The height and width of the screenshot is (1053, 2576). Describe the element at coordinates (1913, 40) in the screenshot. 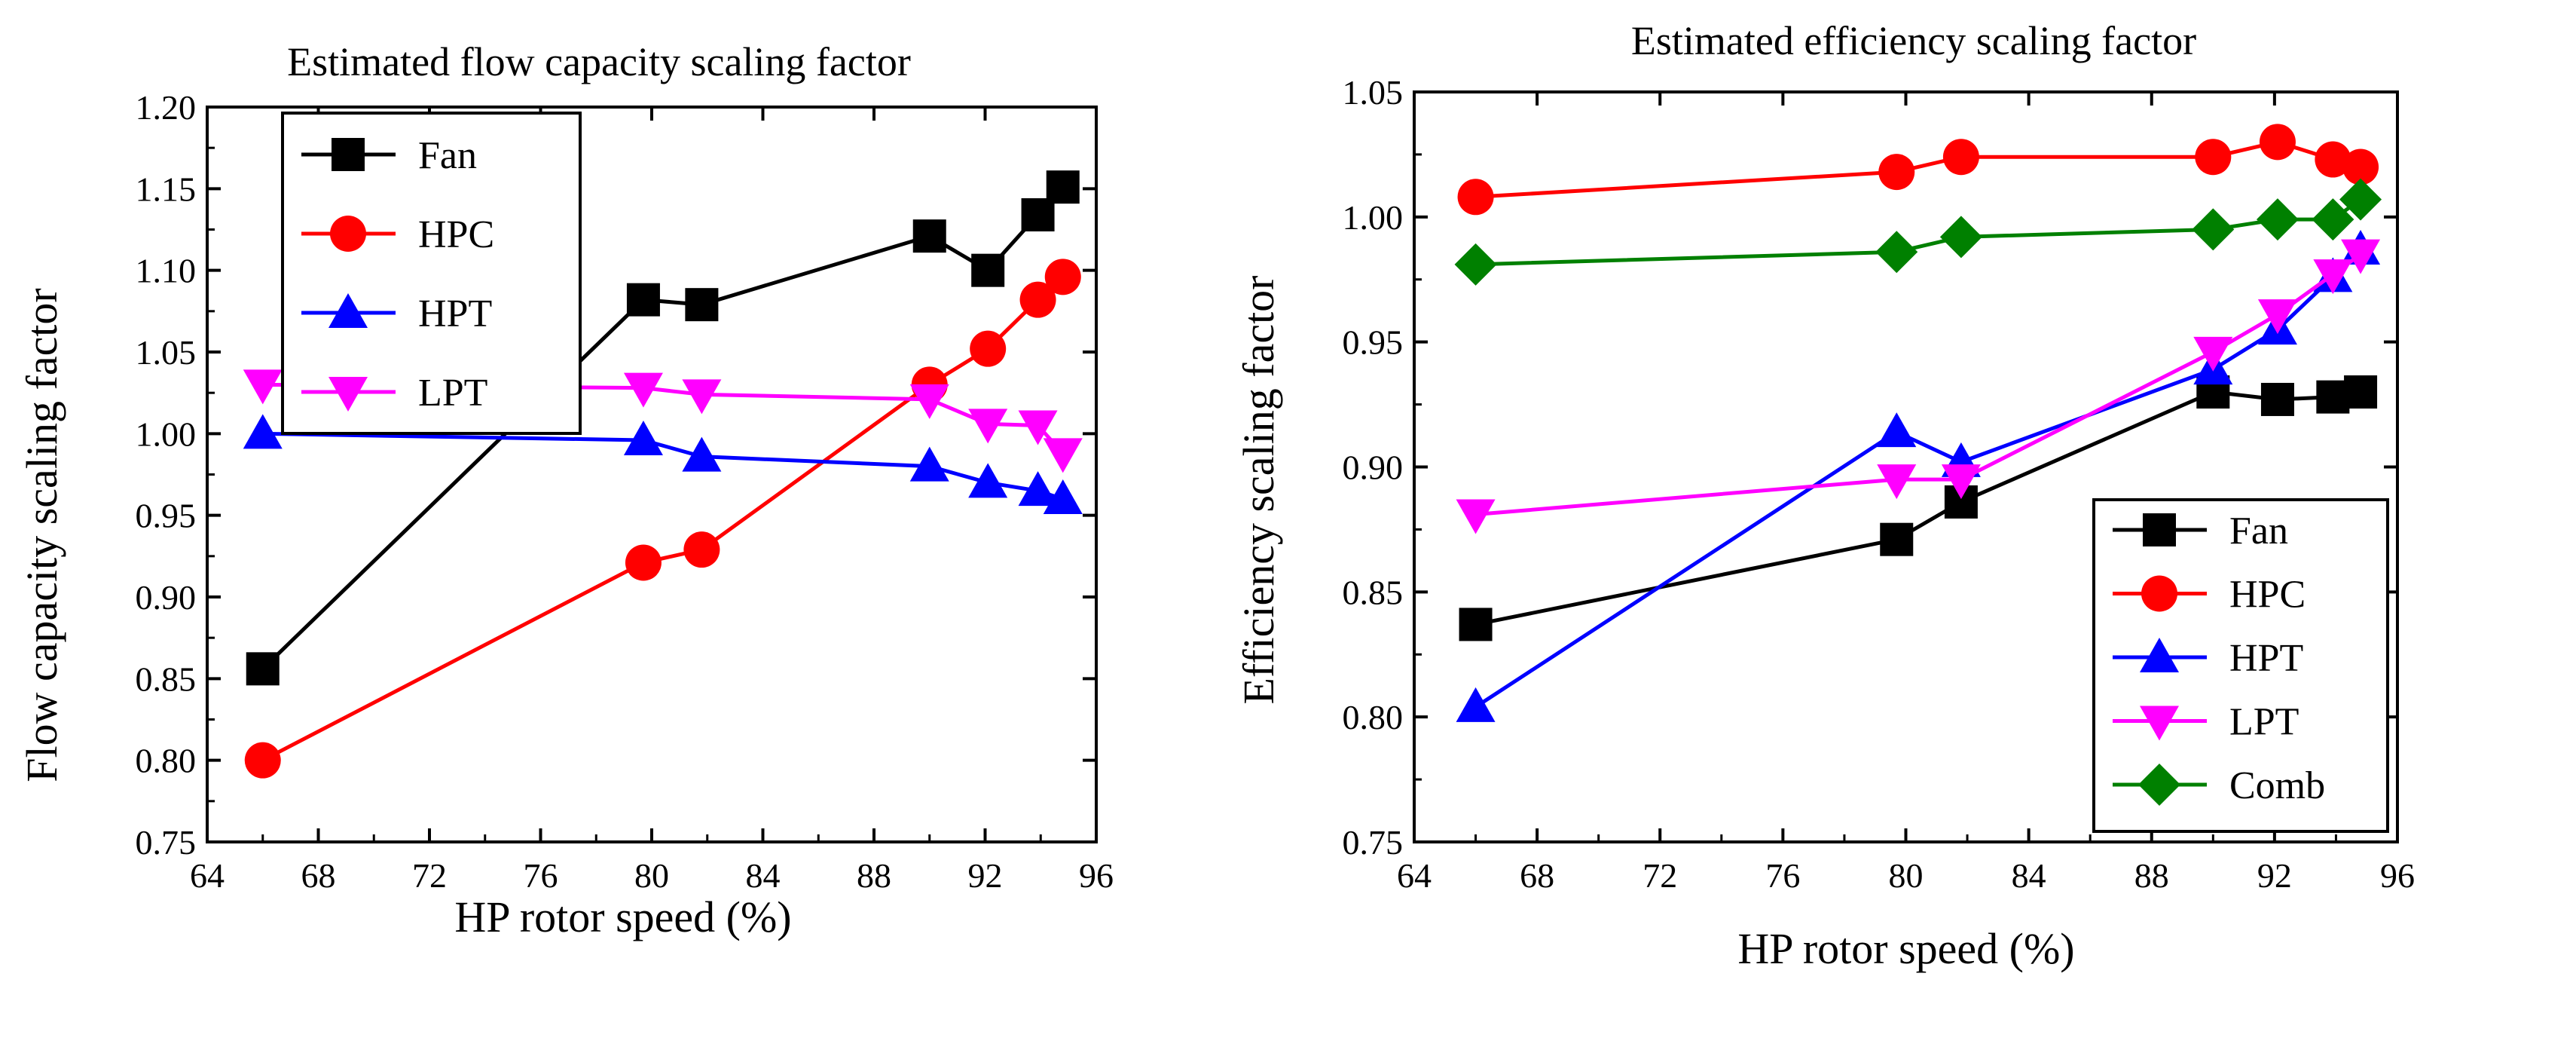

I see `chart-title: Estimated efficiency scaling factor` at that location.